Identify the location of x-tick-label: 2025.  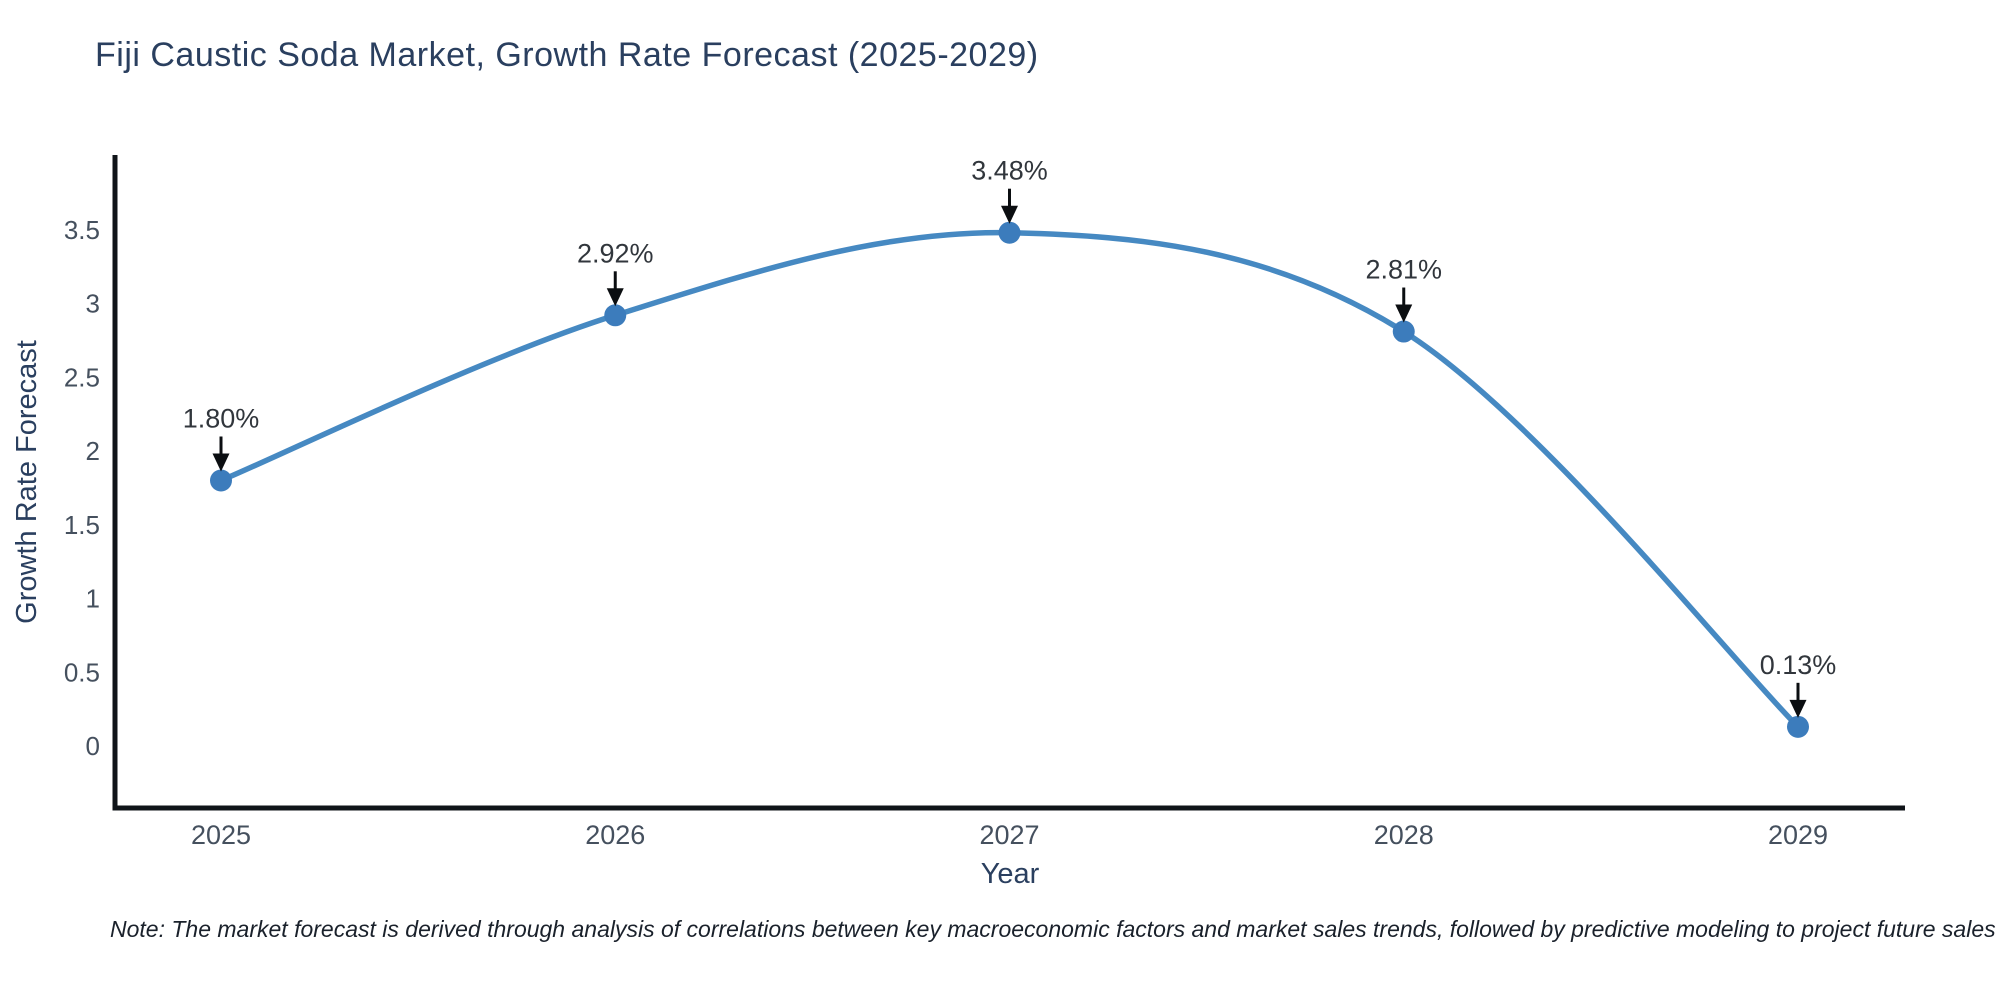
(221, 835).